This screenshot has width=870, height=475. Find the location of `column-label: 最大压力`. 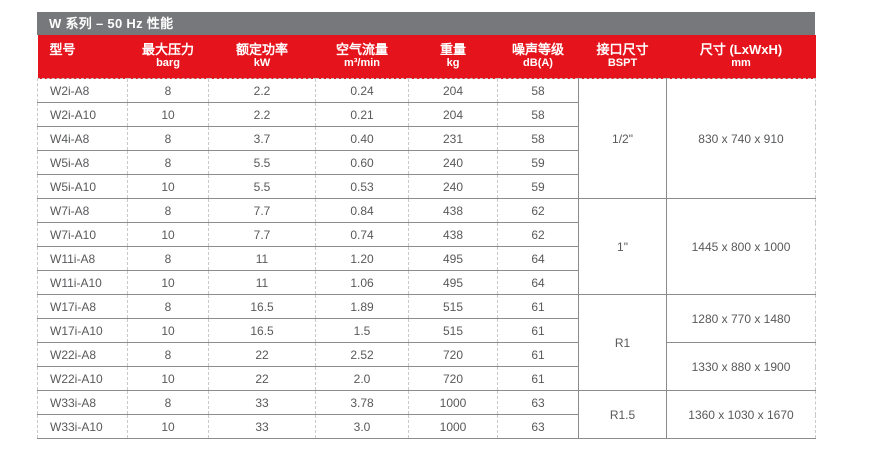

column-label: 最大压力 is located at coordinates (167, 49).